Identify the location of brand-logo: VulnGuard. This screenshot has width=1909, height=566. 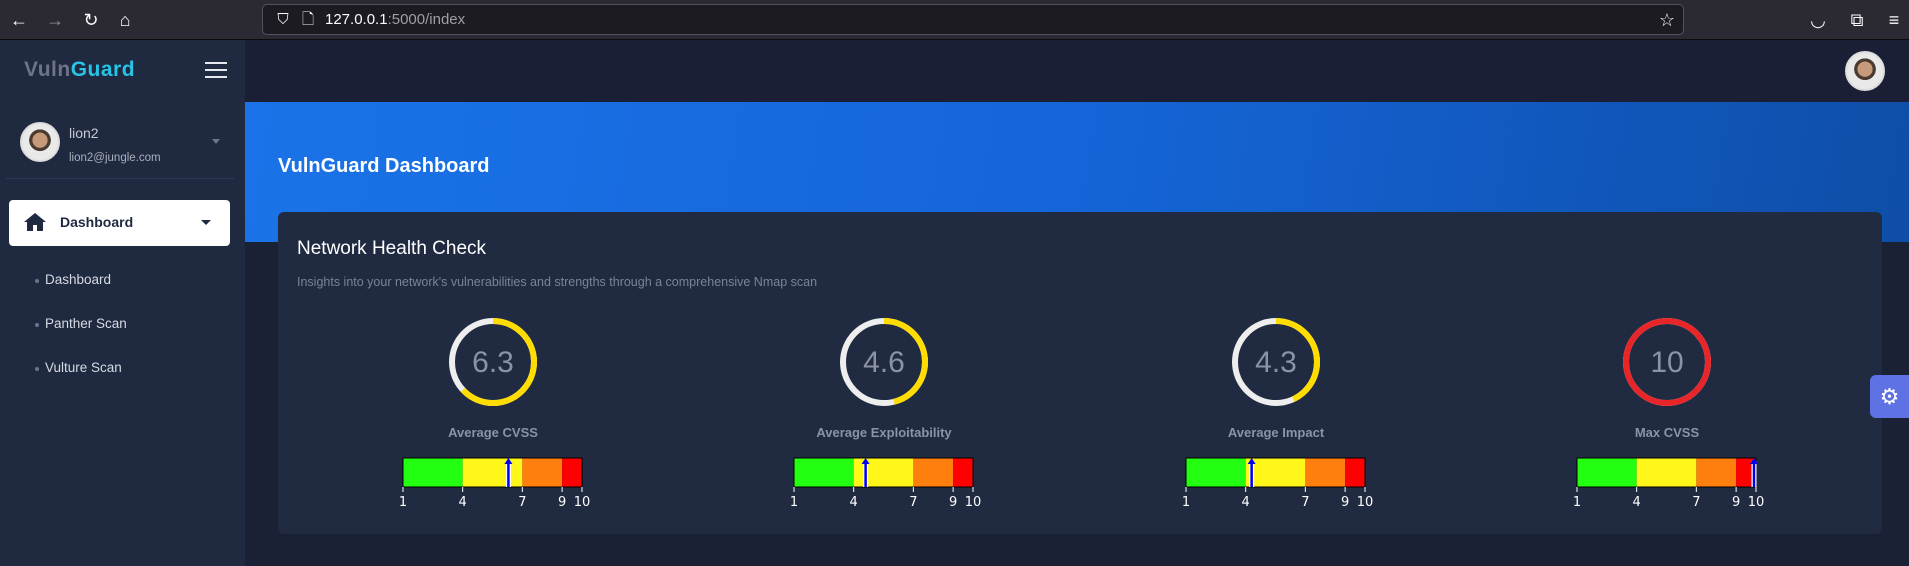
(80, 69).